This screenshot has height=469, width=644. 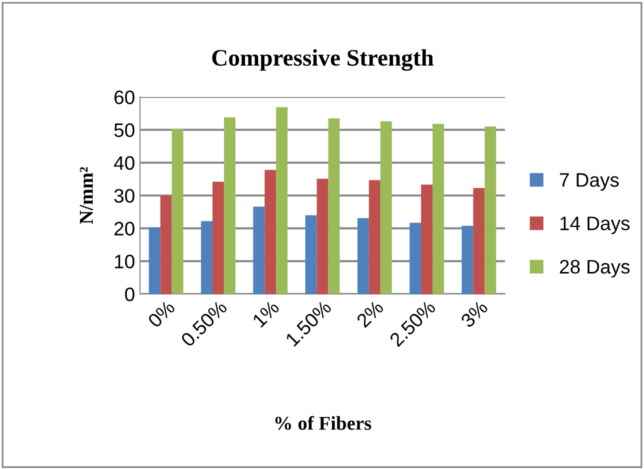 I want to click on legend-label: 14 Days, so click(x=595, y=225).